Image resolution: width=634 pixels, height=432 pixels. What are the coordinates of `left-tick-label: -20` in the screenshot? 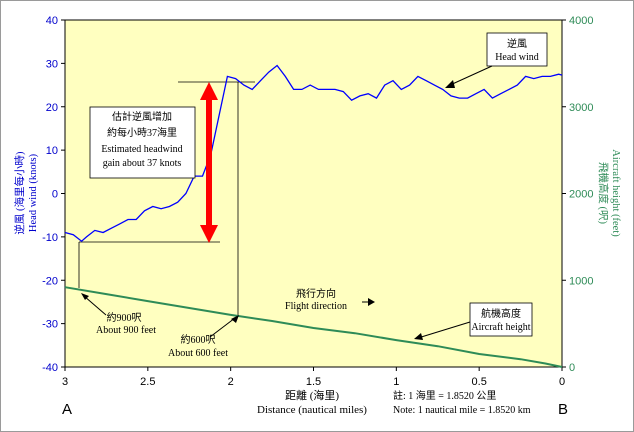 It's located at (50, 281).